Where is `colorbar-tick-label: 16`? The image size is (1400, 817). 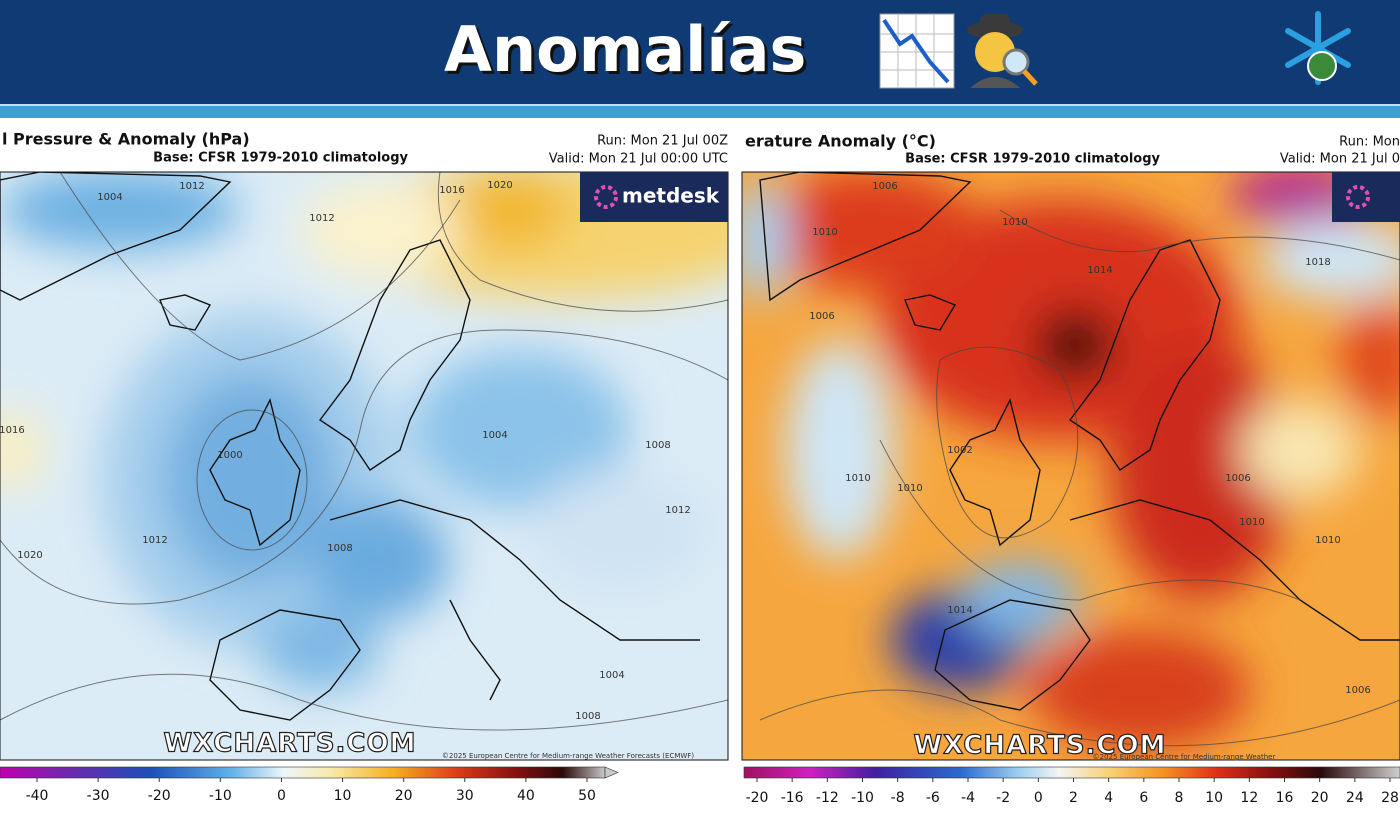 colorbar-tick-label: 16 is located at coordinates (1285, 798).